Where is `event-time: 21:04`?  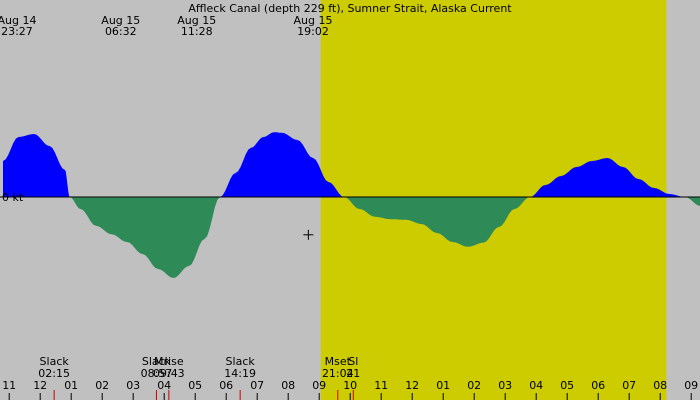
event-time: 21:04 is located at coordinates (338, 373).